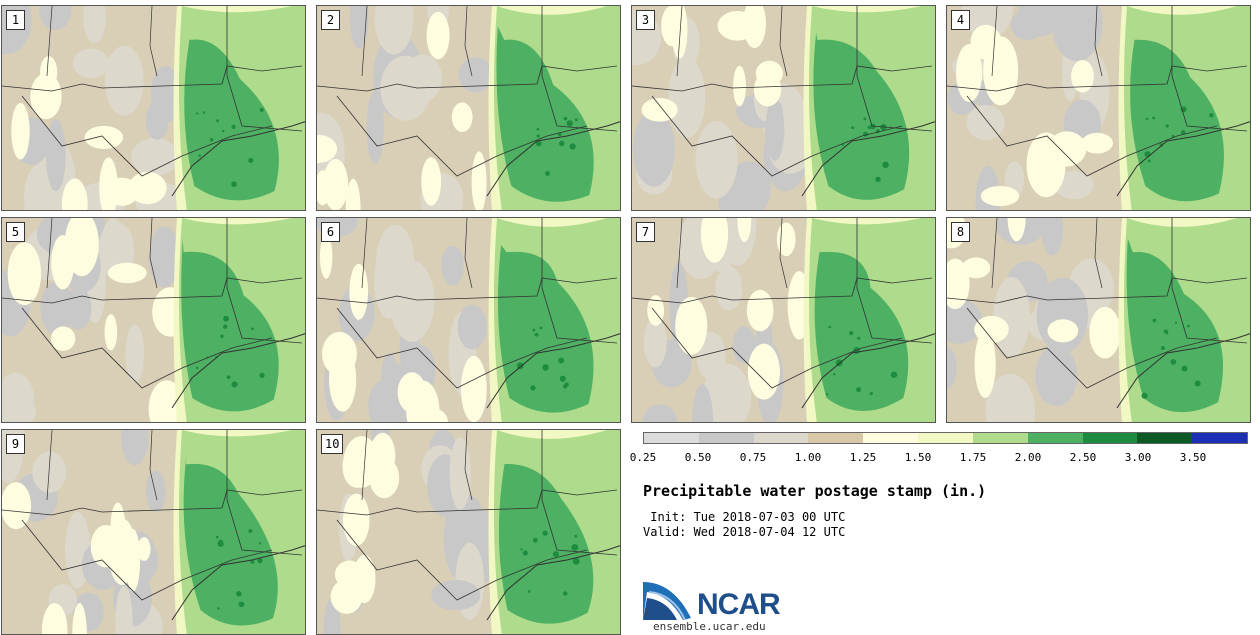 The height and width of the screenshot is (635, 1260). Describe the element at coordinates (698, 457) in the screenshot. I see `colorbar-tick-label: 0.50` at that location.